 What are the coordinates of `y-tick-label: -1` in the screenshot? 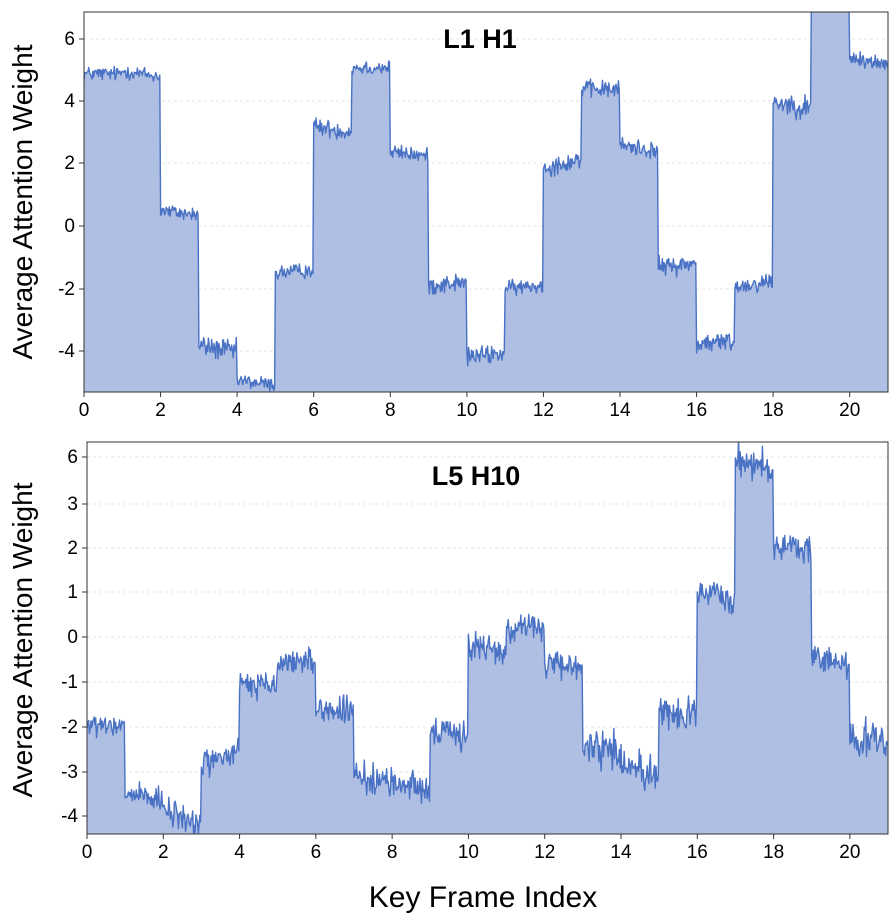 It's located at (69, 682).